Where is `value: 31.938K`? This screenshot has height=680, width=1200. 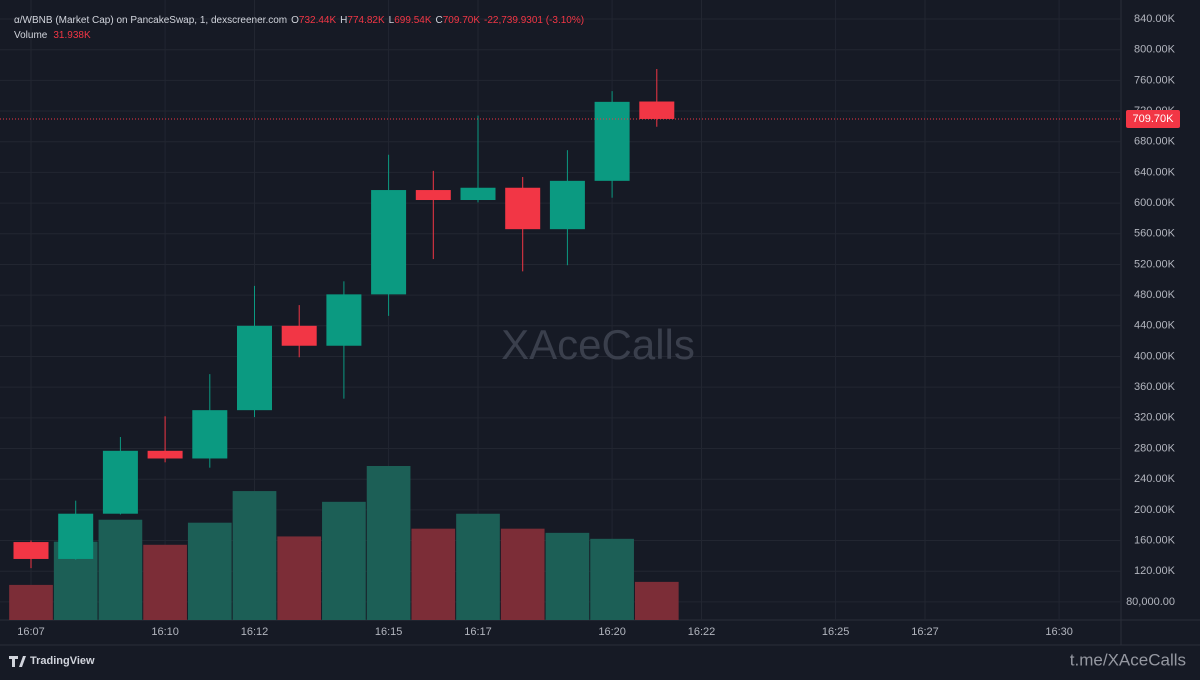
value: 31.938K is located at coordinates (72, 35).